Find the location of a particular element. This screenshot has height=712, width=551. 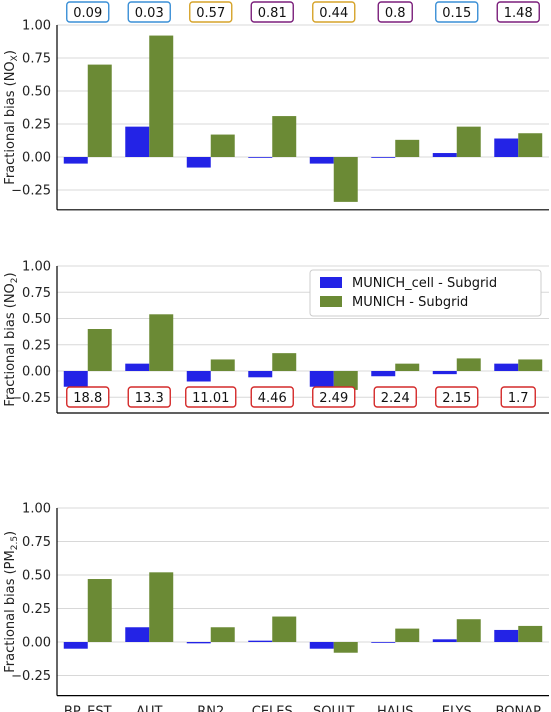

annotation-box: 2.15 is located at coordinates (457, 397).